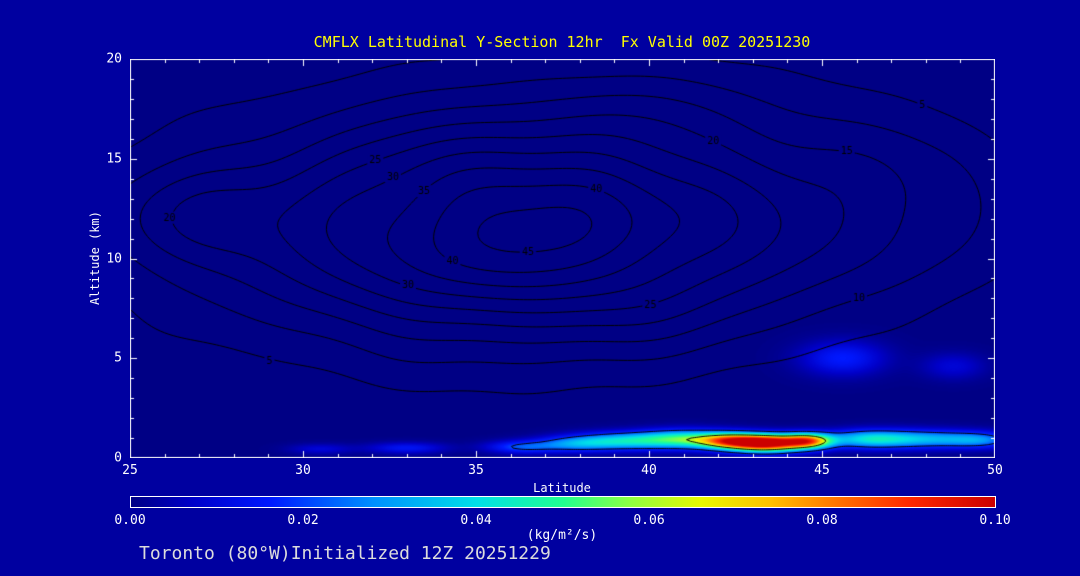  What do you see at coordinates (95, 258) in the screenshot?
I see `y-axis-label: Altitude (km)` at bounding box center [95, 258].